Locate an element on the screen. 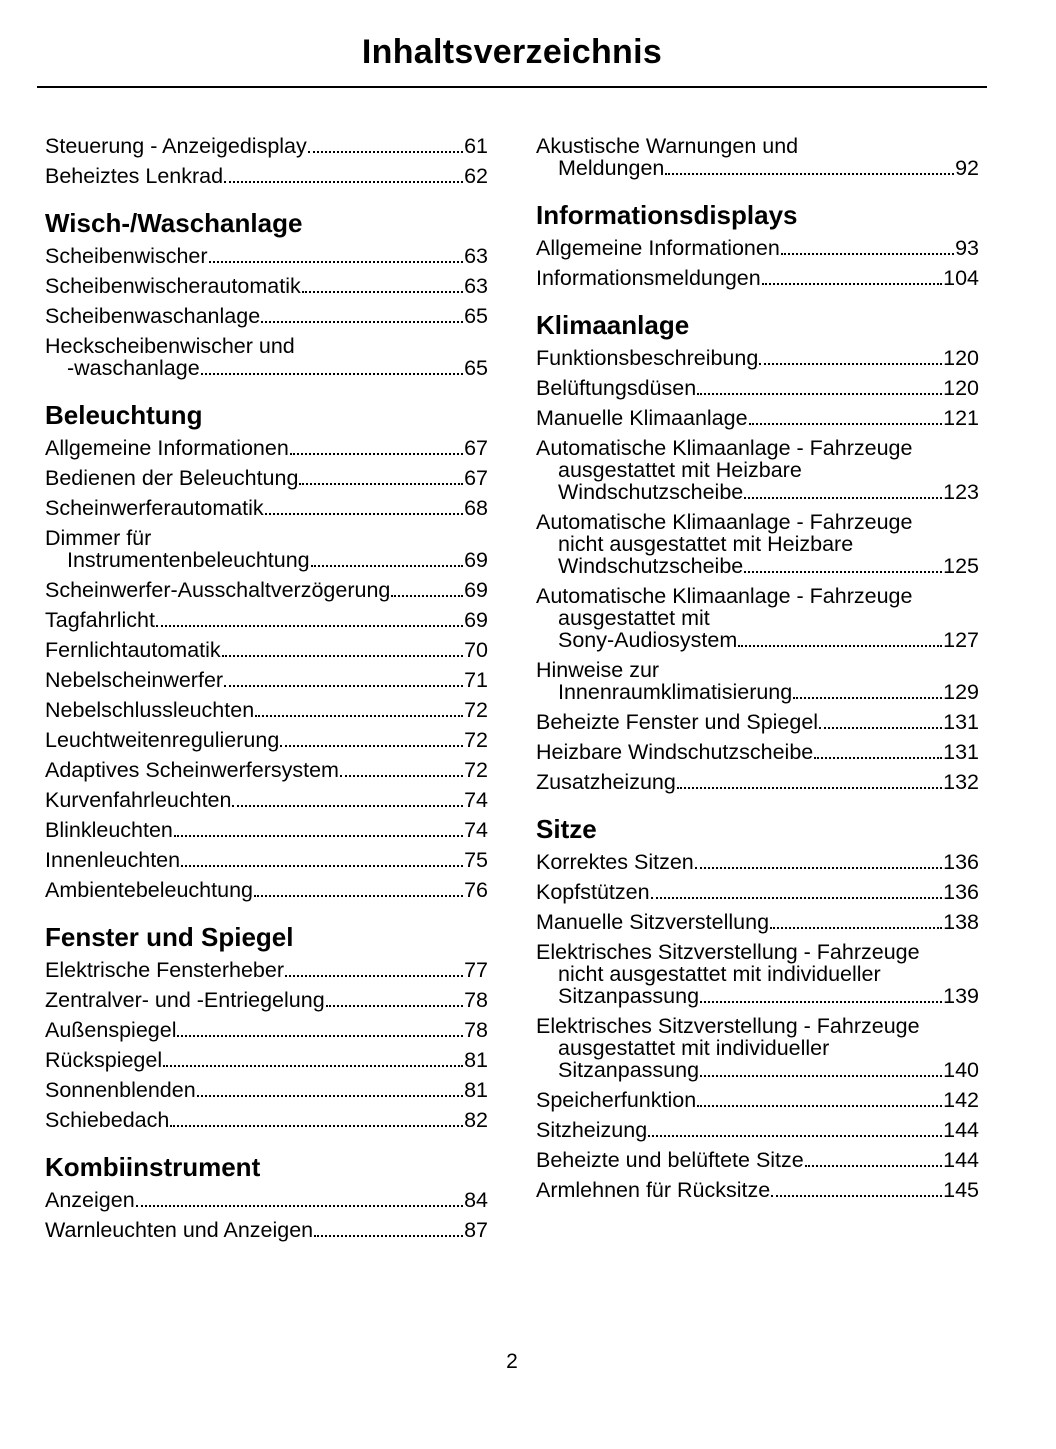 The image size is (1056, 1449). toc-entry: Heckscheibenwischer und -waschanlage 65 is located at coordinates (266, 357).